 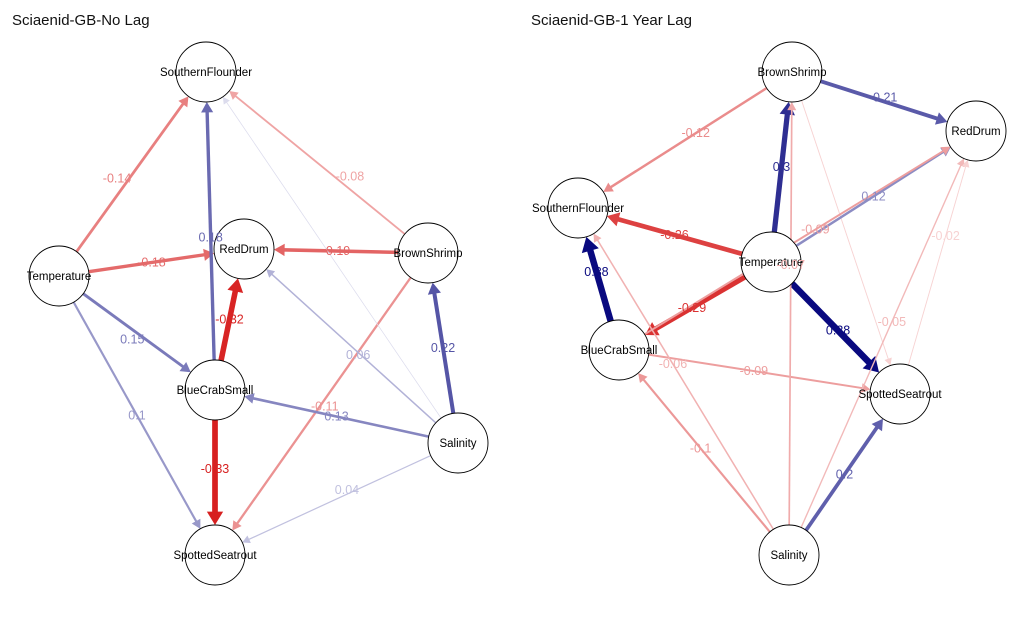 I want to click on edge-label-no-lag-temperature-to-reddrum: -0.18, so click(x=151, y=263).